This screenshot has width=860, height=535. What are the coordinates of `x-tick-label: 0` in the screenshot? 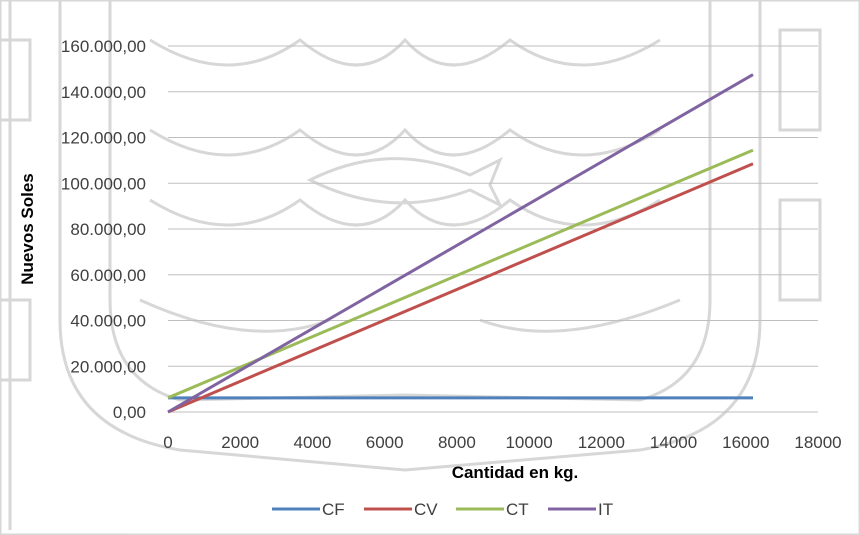 It's located at (167, 442).